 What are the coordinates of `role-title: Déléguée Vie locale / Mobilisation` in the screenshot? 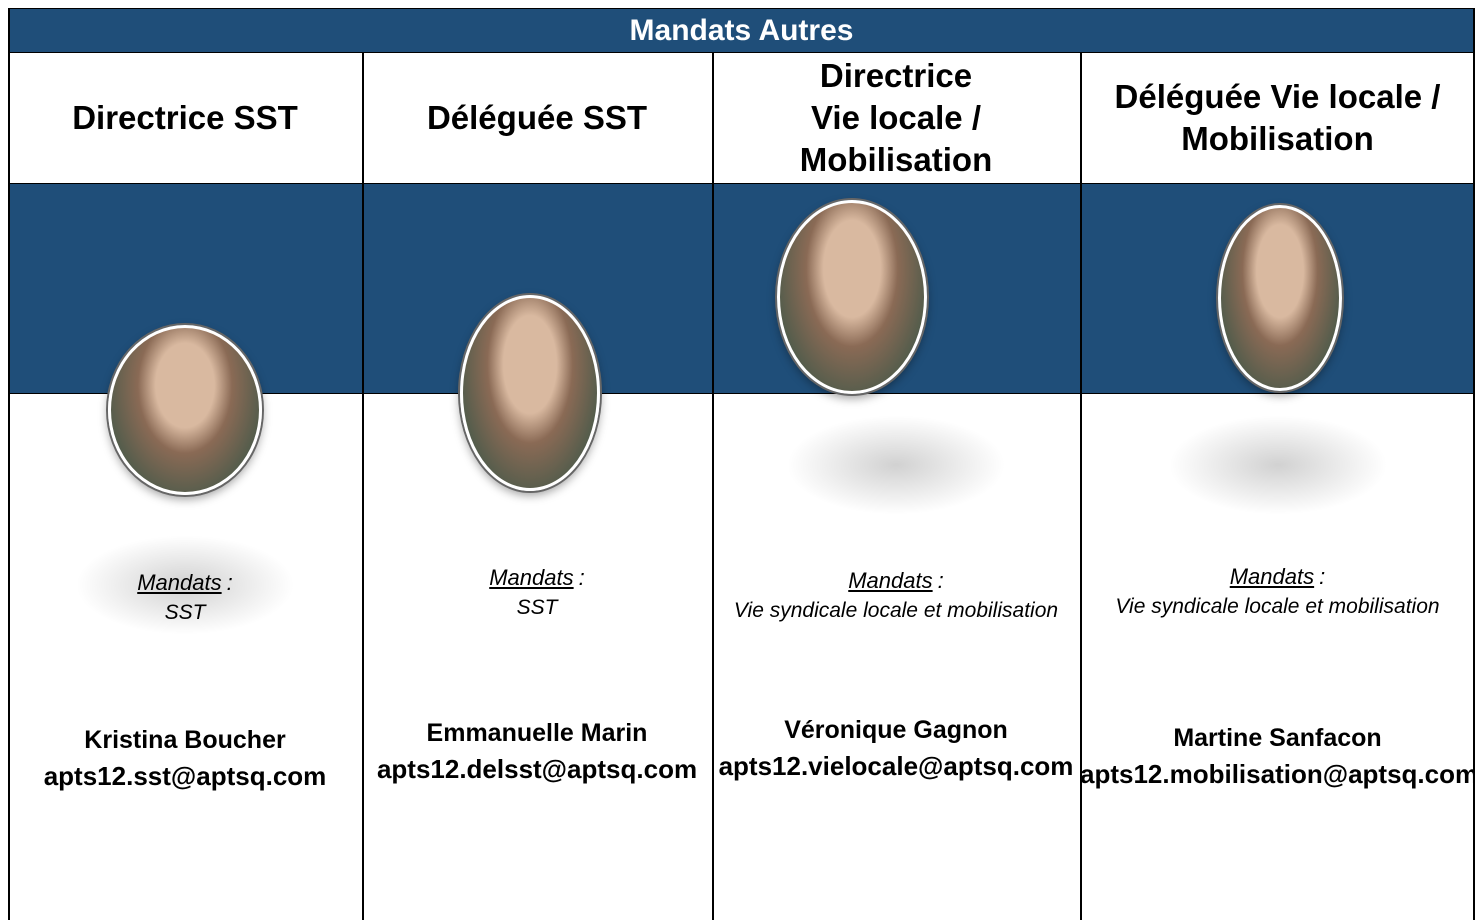 It's located at (1277, 118).